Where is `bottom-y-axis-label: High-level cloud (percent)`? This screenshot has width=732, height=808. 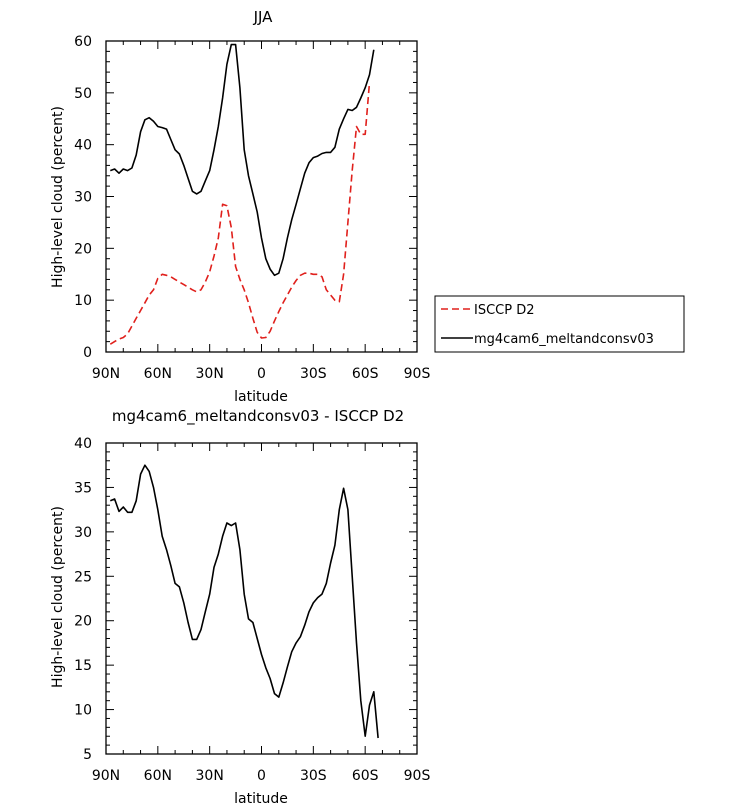 bottom-y-axis-label: High-level cloud (percent) is located at coordinates (58, 597).